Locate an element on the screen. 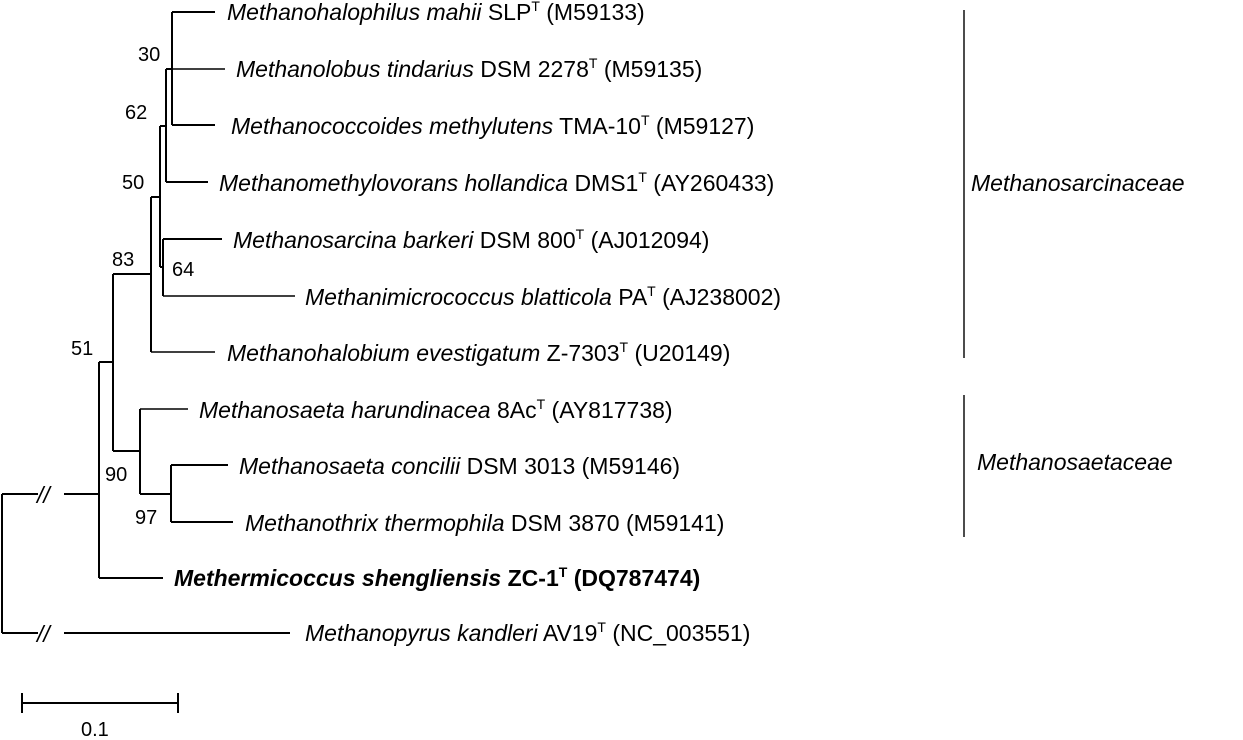  accession: (NC_003551) is located at coordinates (681, 633).